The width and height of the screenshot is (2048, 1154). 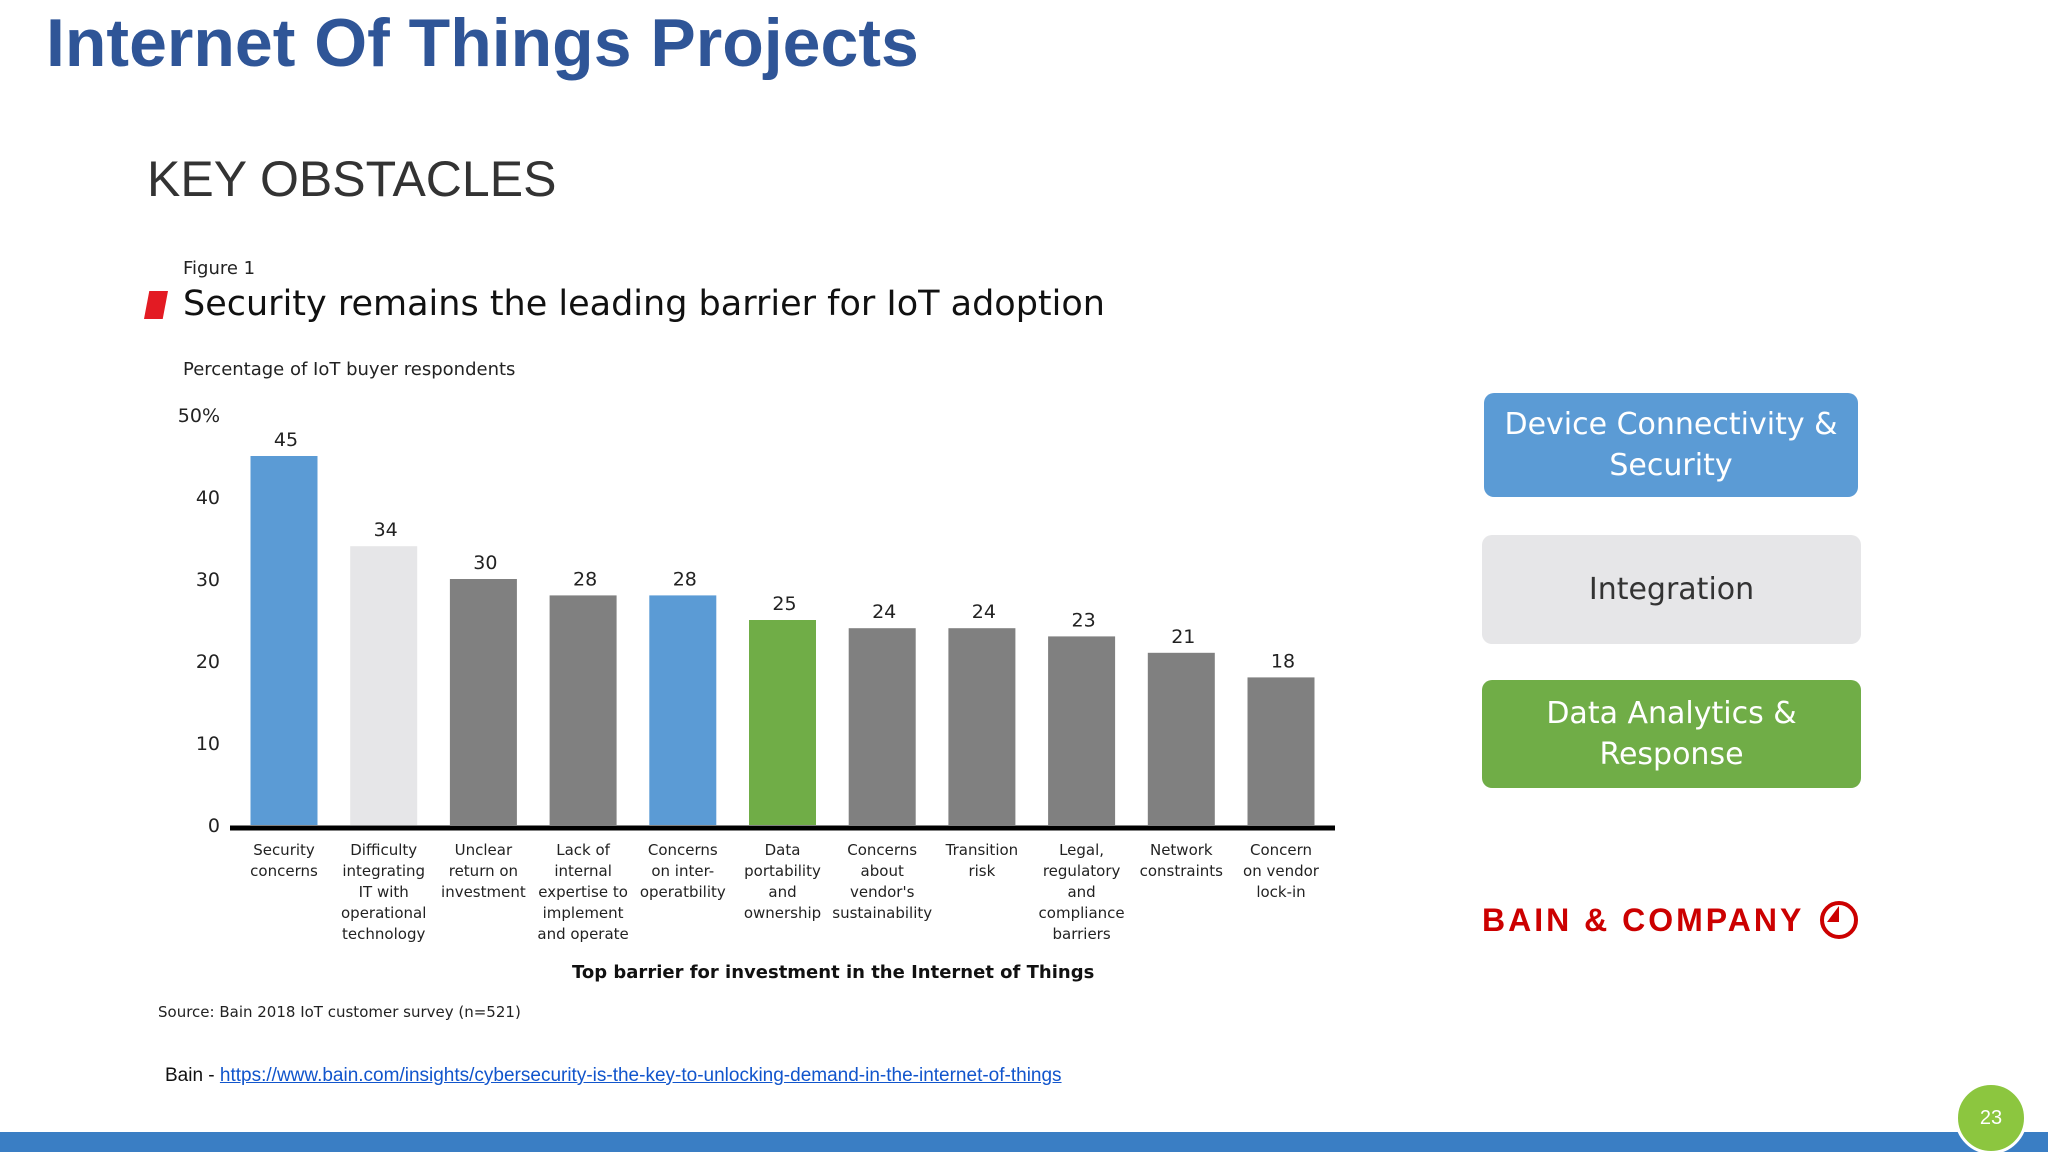 I want to click on y-tick-label: 10, so click(x=208, y=744).